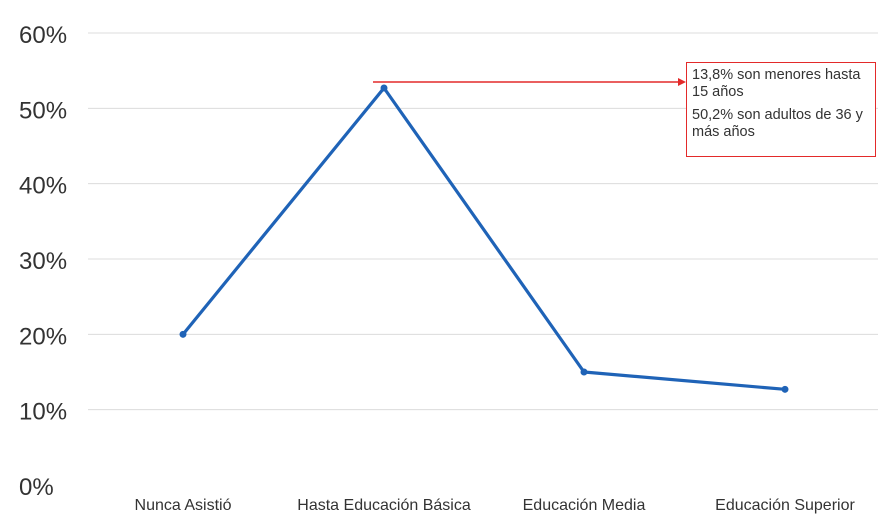 The image size is (890, 524). What do you see at coordinates (682, 81) in the screenshot?
I see `annotation-arrow-head` at bounding box center [682, 81].